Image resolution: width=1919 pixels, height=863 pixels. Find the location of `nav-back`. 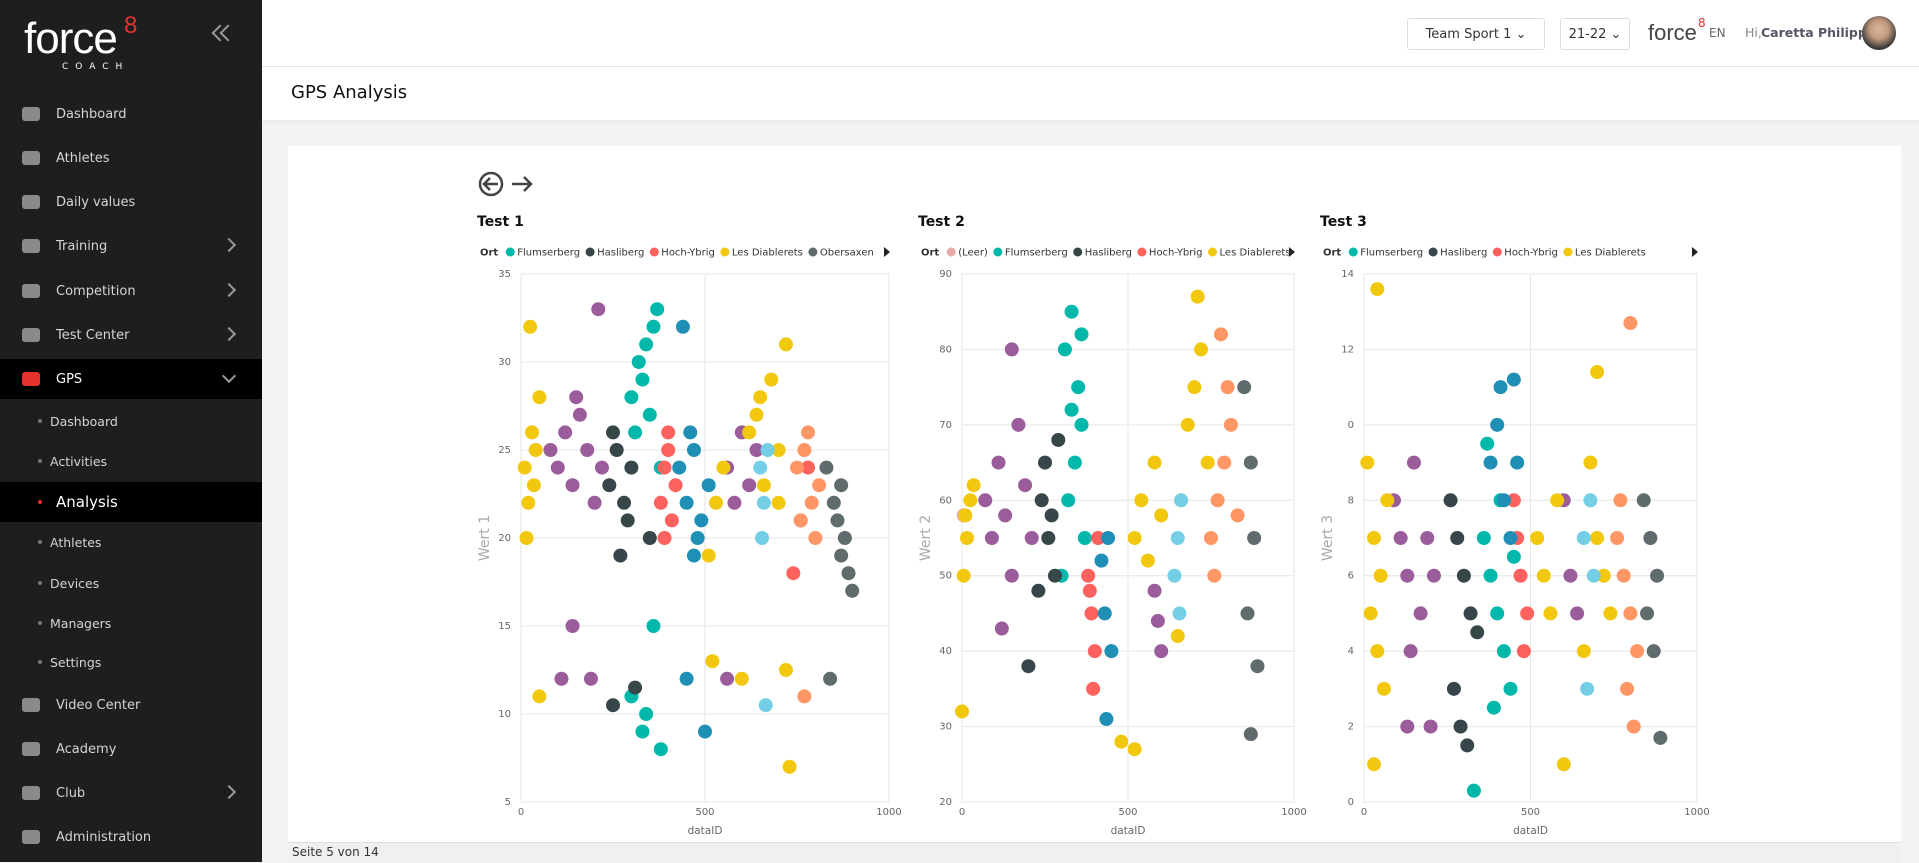

nav-back is located at coordinates (491, 184).